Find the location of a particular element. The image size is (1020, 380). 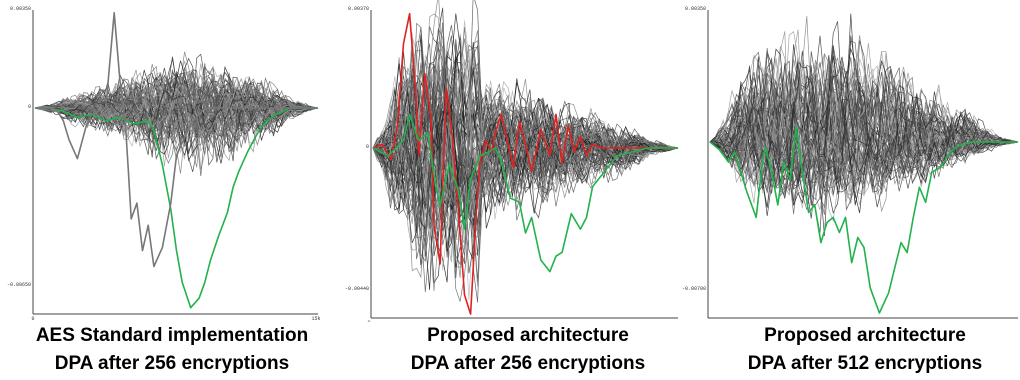

y-tick-label: -0.00700 is located at coordinates (694, 289).